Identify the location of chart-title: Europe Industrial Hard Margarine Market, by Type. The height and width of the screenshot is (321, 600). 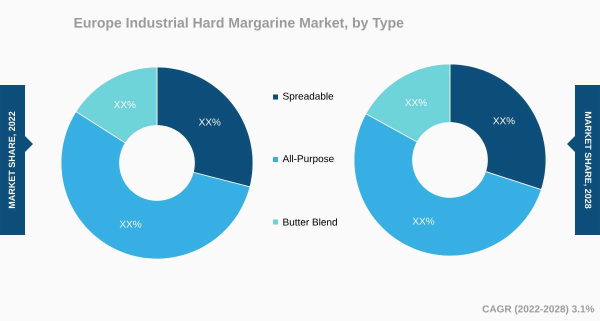
(239, 24).